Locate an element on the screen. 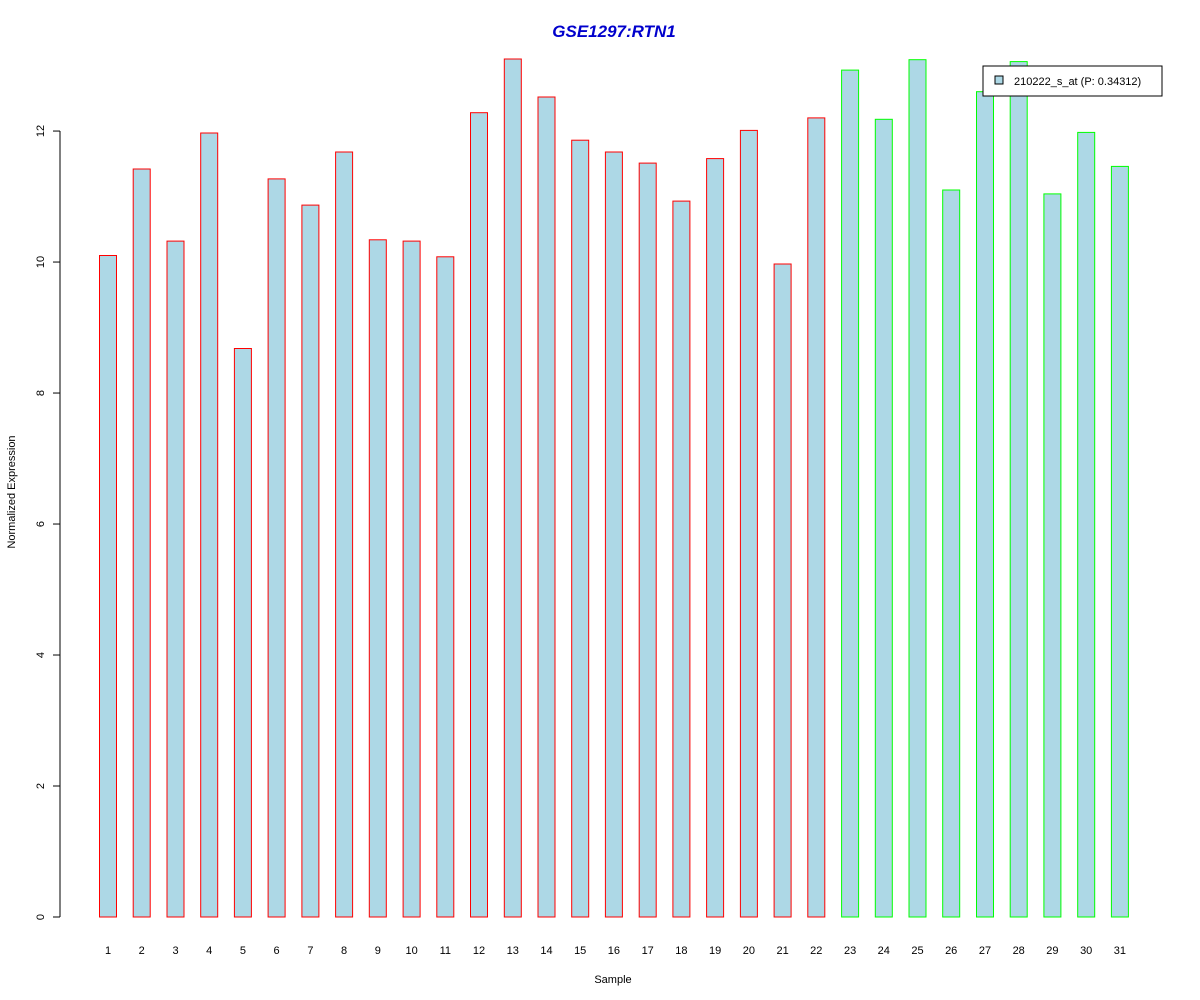 The height and width of the screenshot is (1000, 1200). legend-box is located at coordinates (1072, 81).